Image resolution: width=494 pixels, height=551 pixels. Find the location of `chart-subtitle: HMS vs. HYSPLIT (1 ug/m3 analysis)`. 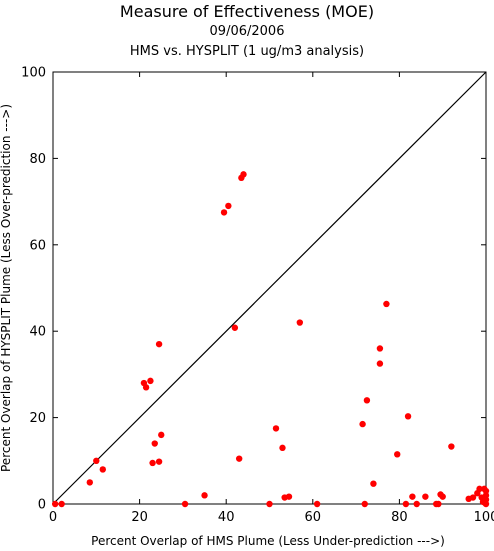

chart-subtitle: HMS vs. HYSPLIT (1 ug/m3 analysis) is located at coordinates (247, 51).